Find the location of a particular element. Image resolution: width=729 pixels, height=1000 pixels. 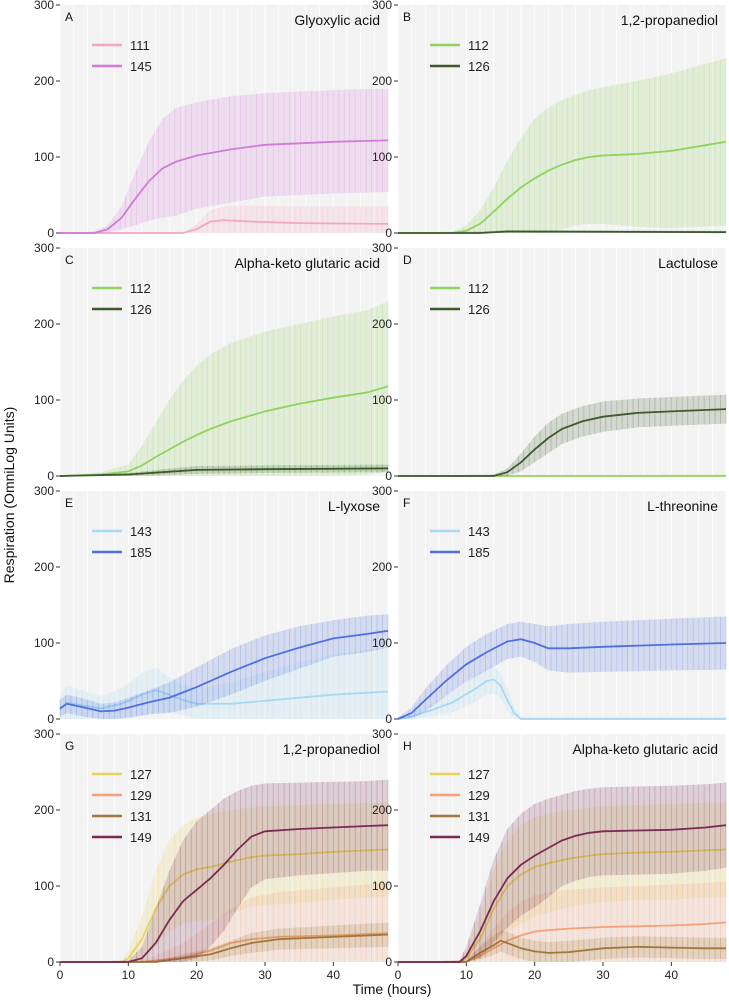

series-145-line is located at coordinates (224, 186).